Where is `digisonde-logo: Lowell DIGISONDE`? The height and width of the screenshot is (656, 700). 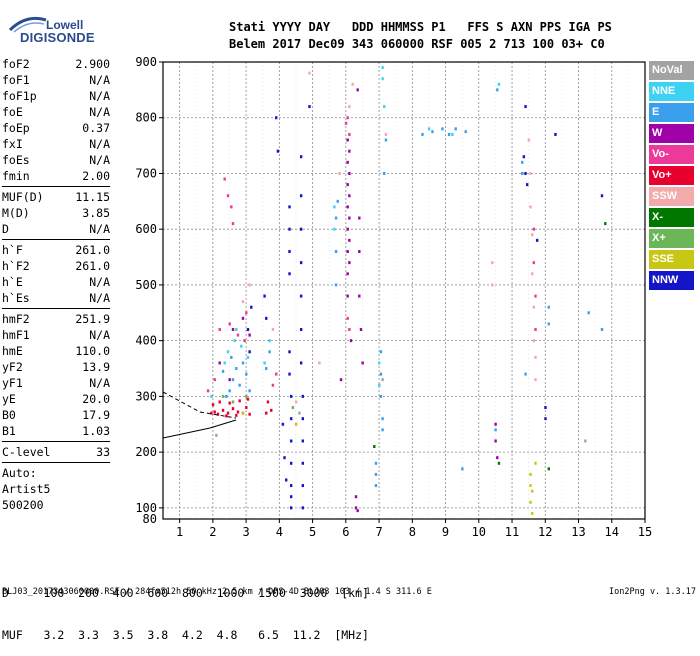
digisonde-logo: Lowell DIGISONDE is located at coordinates (81, 26).